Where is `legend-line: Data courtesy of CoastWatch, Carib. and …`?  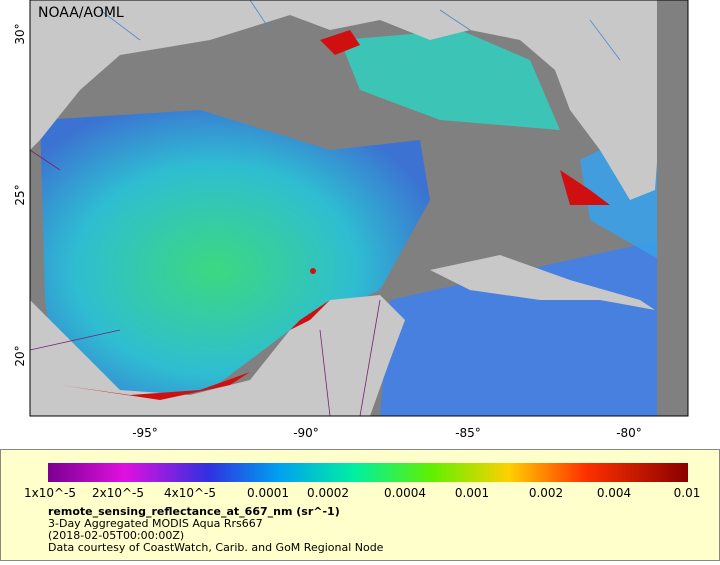
legend-line: Data courtesy of CoastWatch, Carib. and … is located at coordinates (216, 547).